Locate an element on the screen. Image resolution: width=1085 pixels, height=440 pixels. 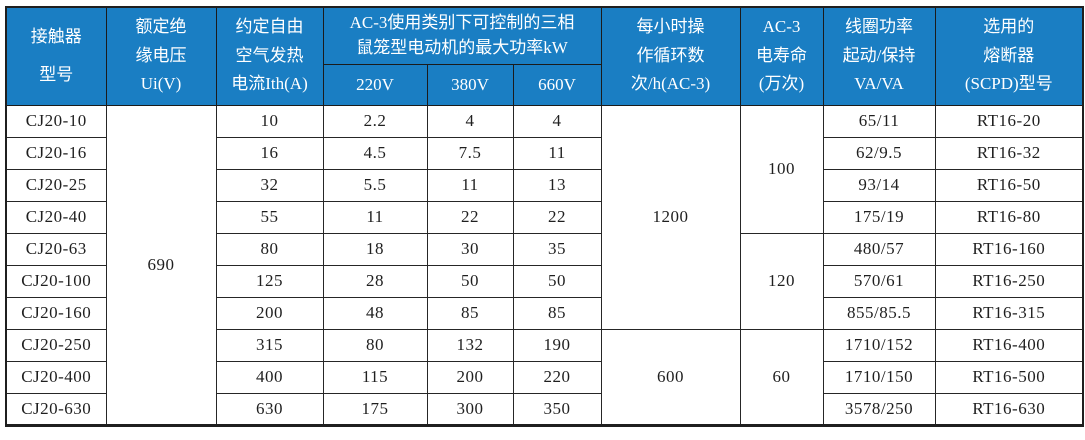
cell-coil: 570/61 is located at coordinates (879, 281).